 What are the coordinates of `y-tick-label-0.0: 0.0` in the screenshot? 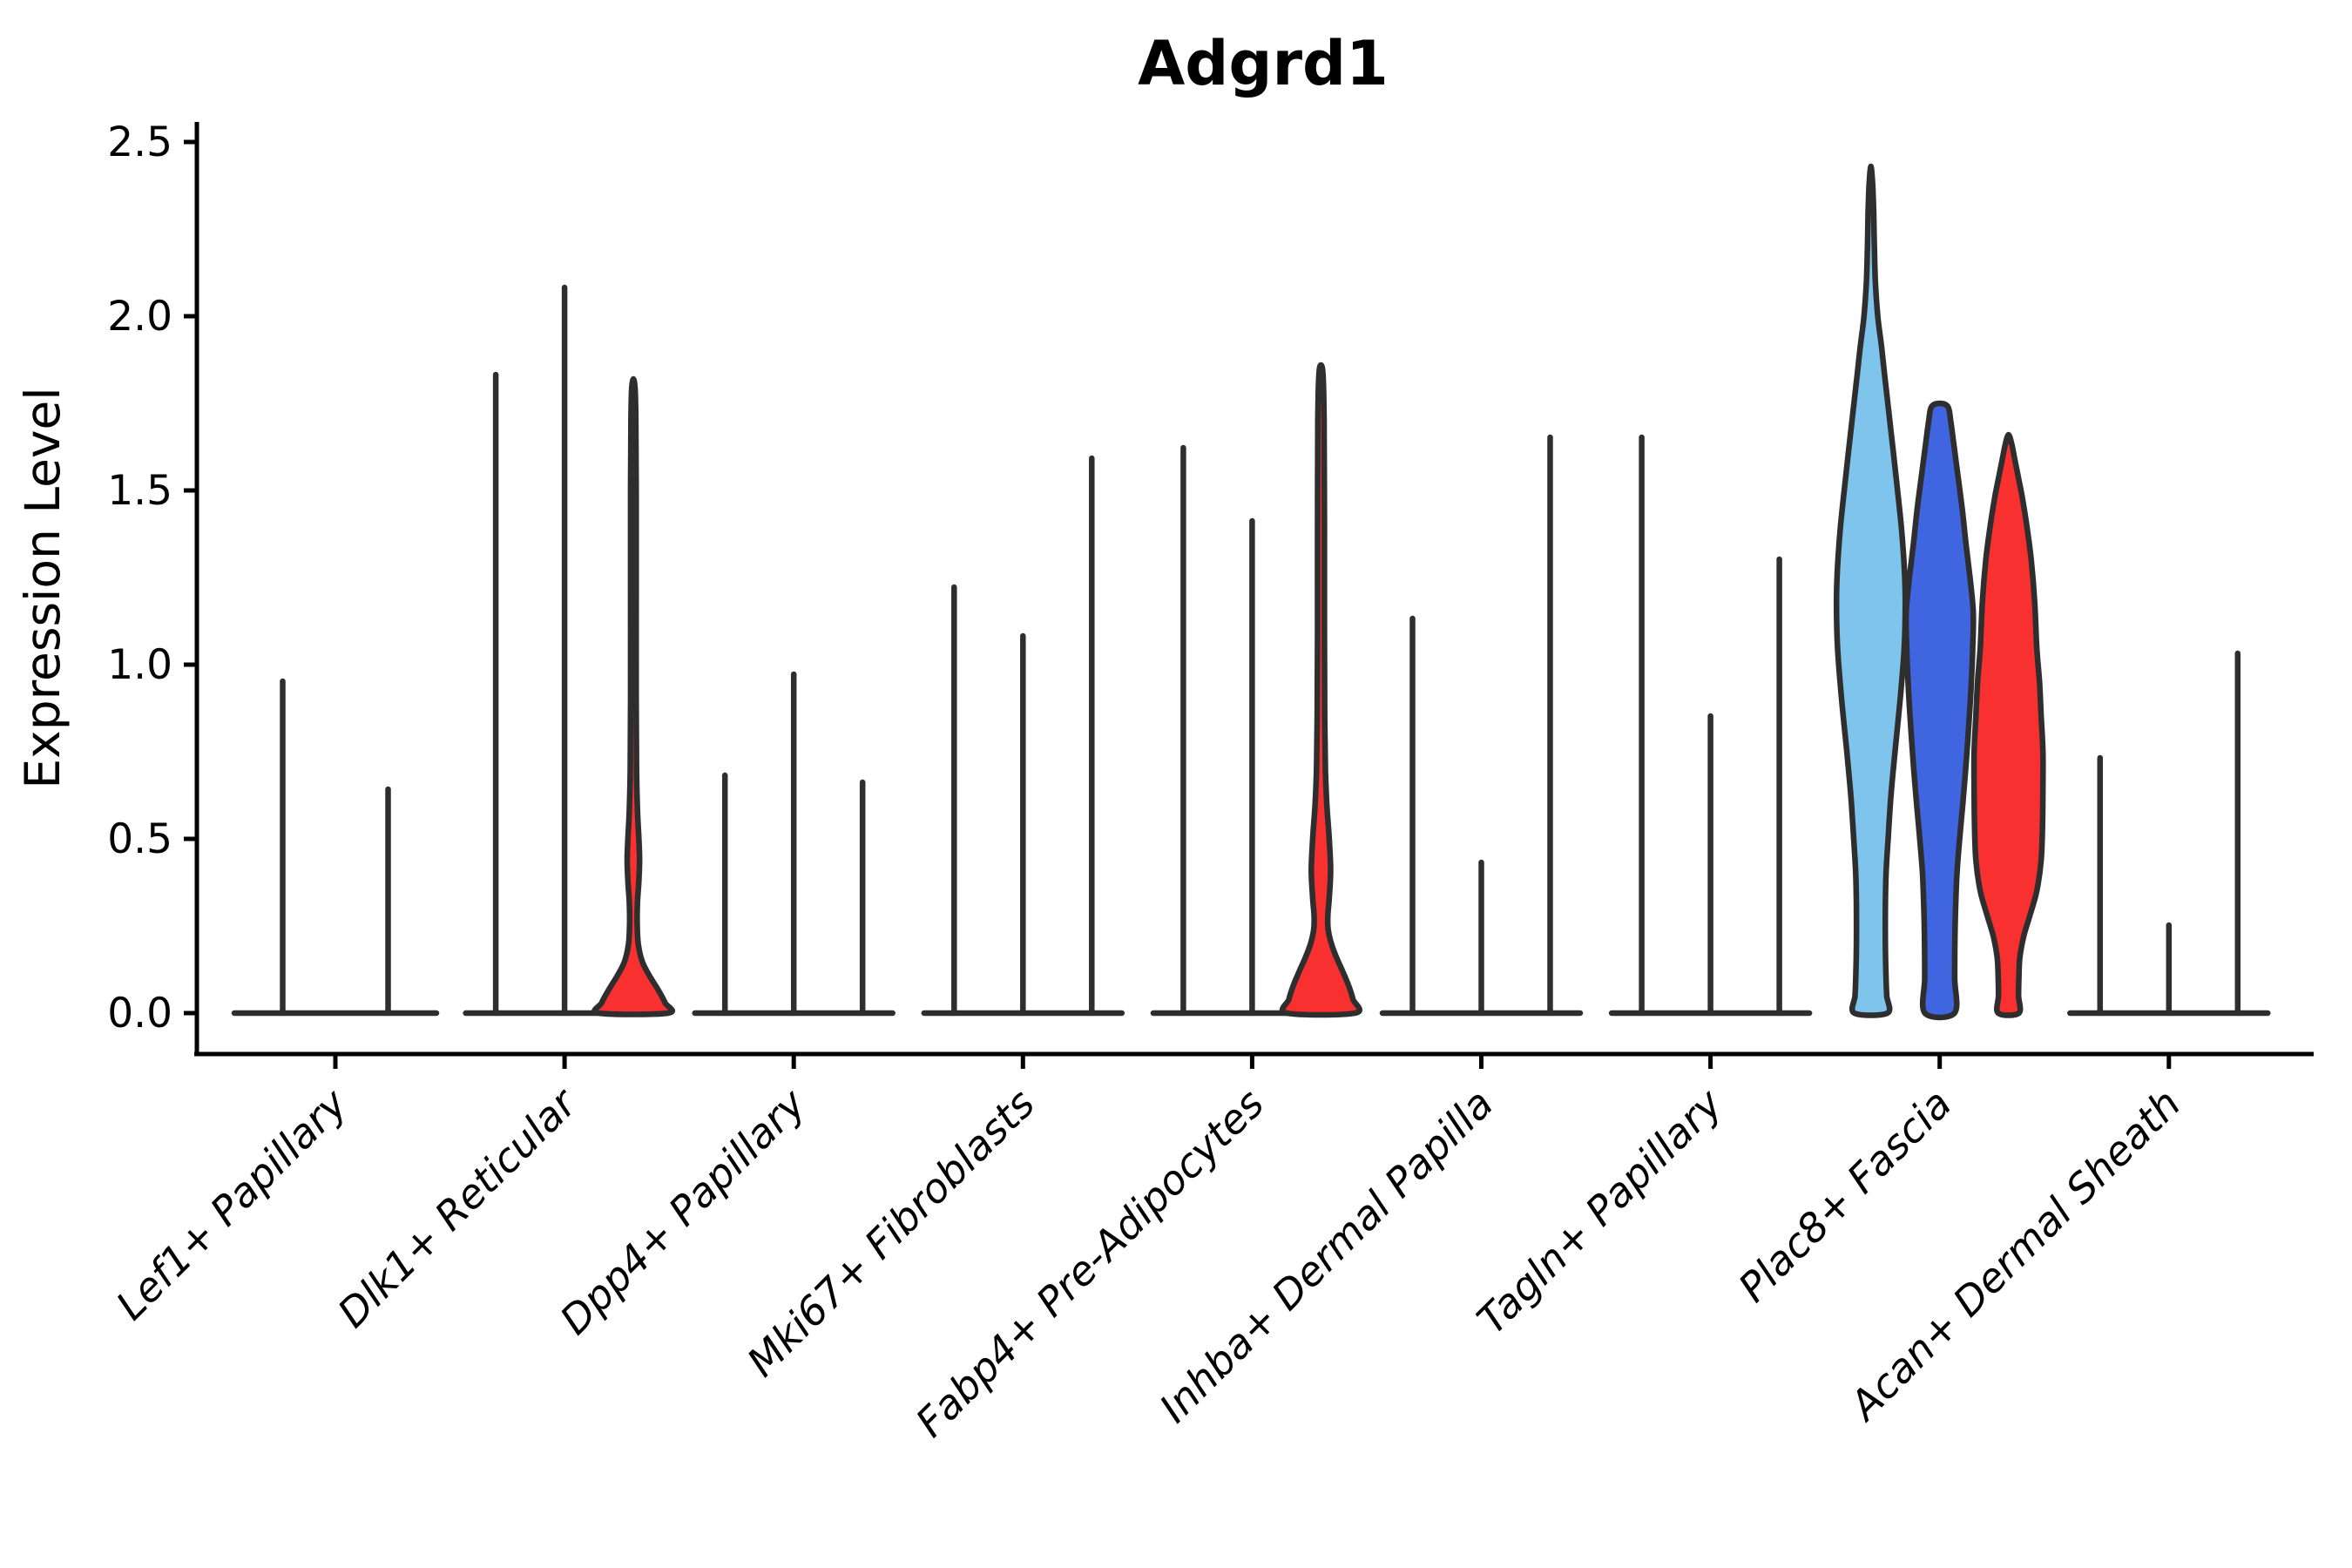 It's located at (139, 1014).